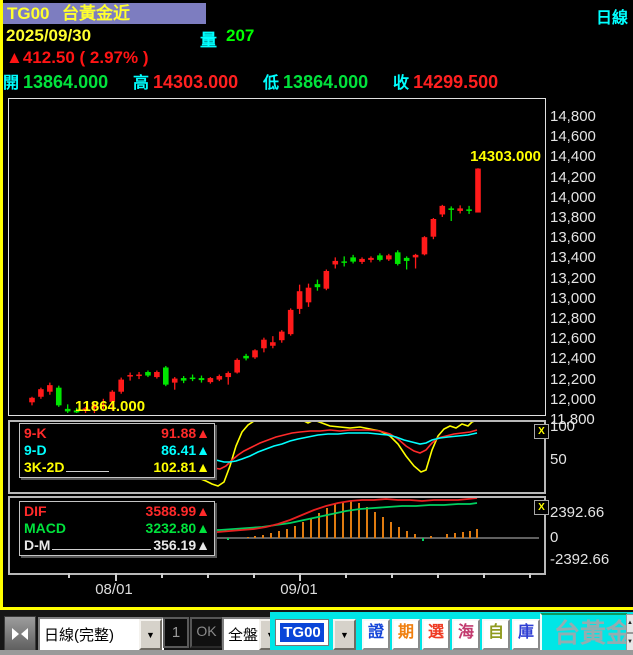  What do you see at coordinates (612, 18) in the screenshot?
I see `period-label: 日線` at bounding box center [612, 18].